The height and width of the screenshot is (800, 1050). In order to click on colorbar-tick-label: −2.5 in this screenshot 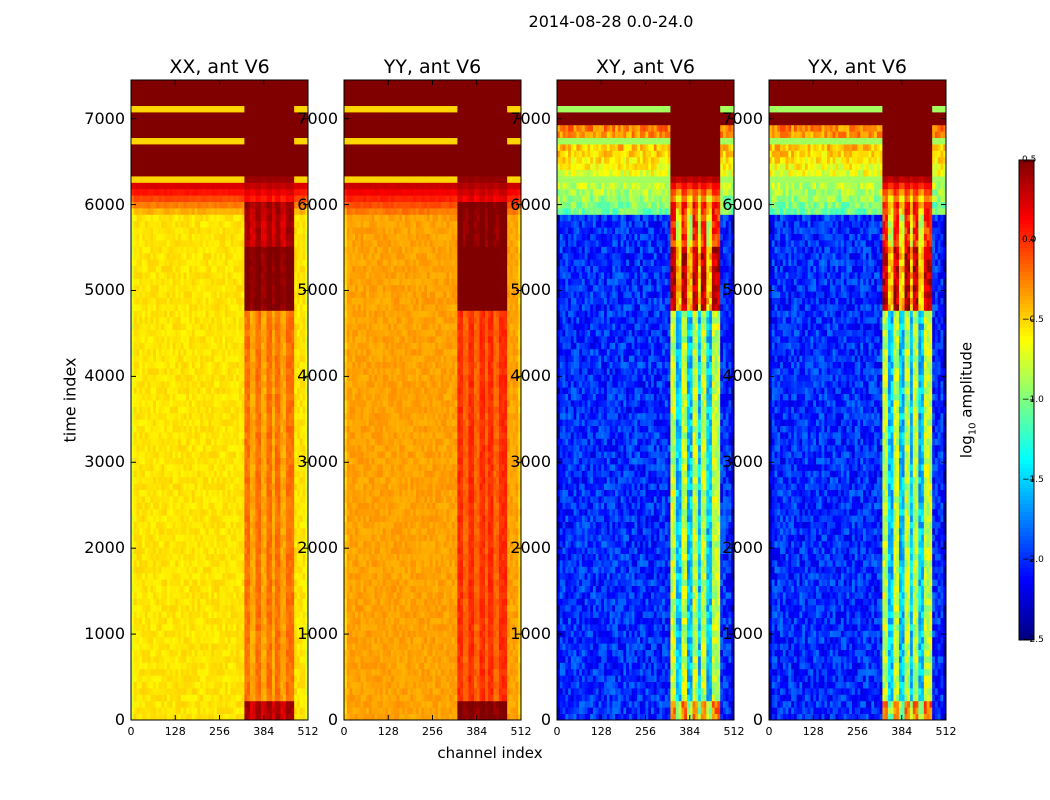, I will do `click(1033, 640)`.